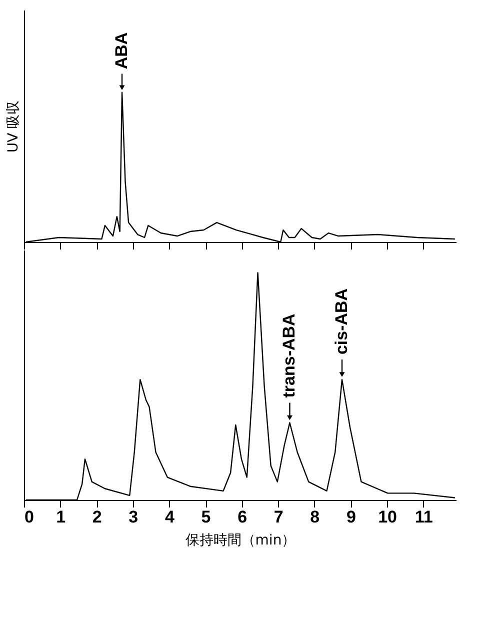  I want to click on y-axis-title: UV 吸収, so click(14, 126).